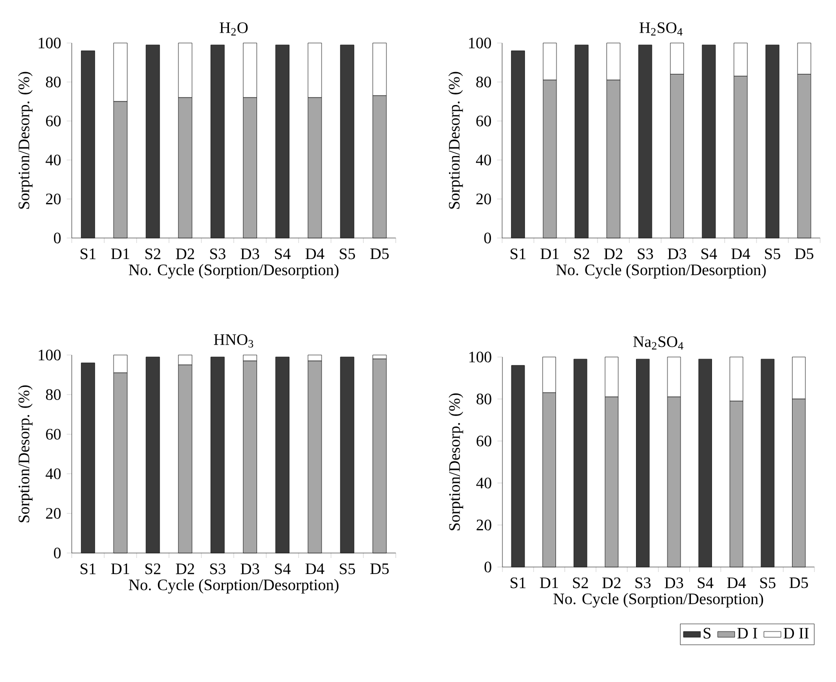  Describe the element at coordinates (658, 343) in the screenshot. I see `chart-title: Na$_{2}$SO$_{4}$` at that location.